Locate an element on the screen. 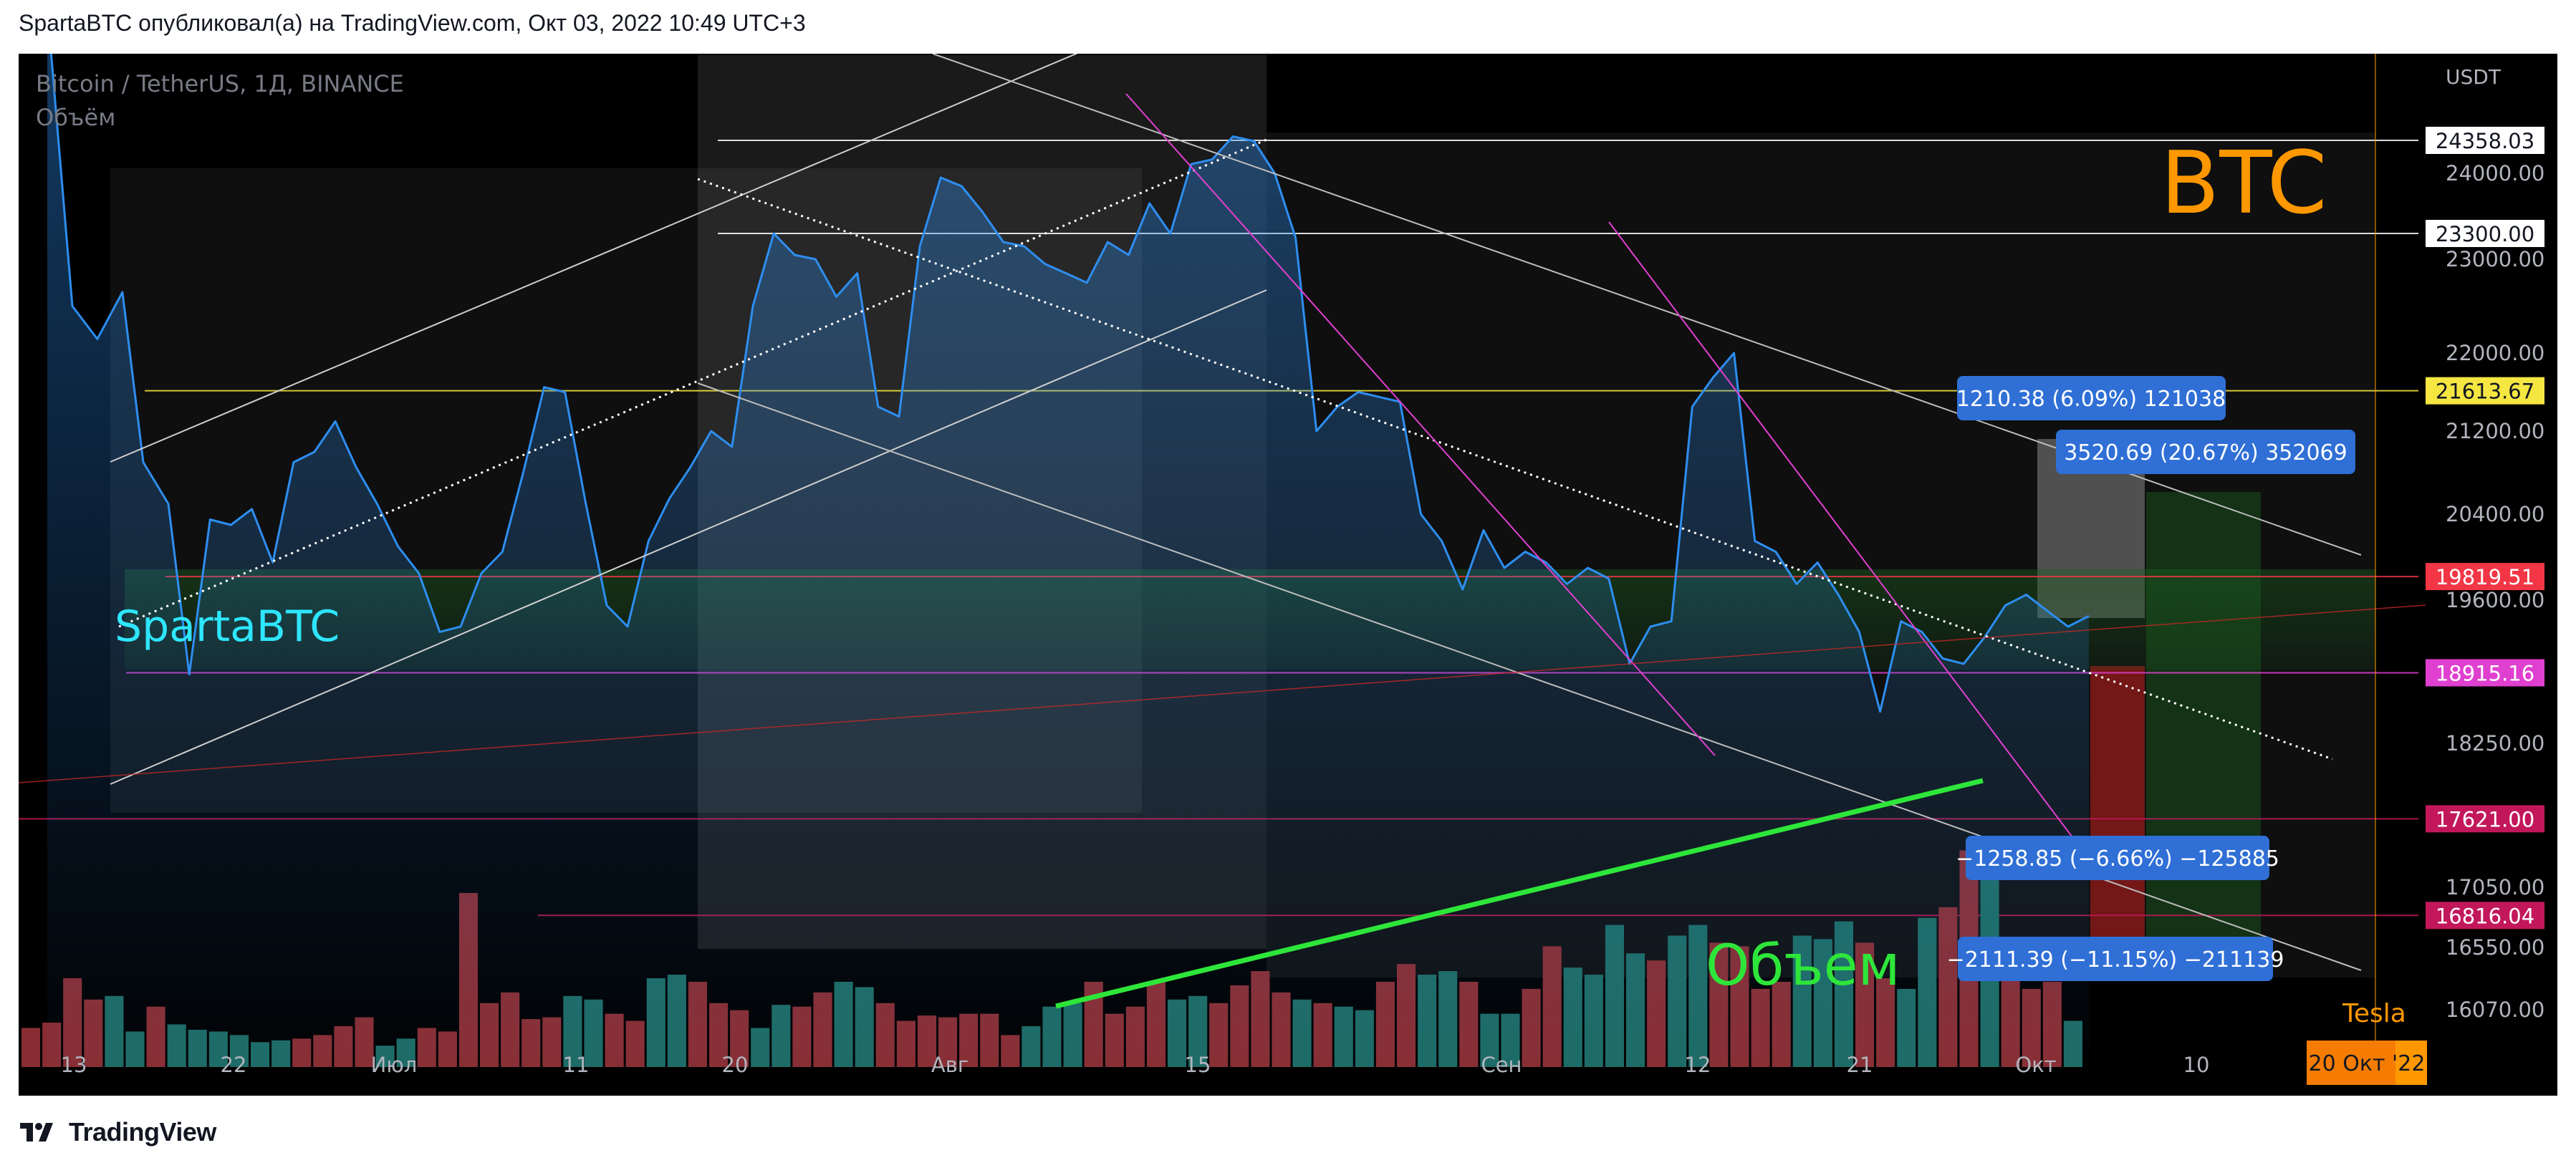 The height and width of the screenshot is (1168, 2576). level-badge: 16816.04 is located at coordinates (2485, 916).